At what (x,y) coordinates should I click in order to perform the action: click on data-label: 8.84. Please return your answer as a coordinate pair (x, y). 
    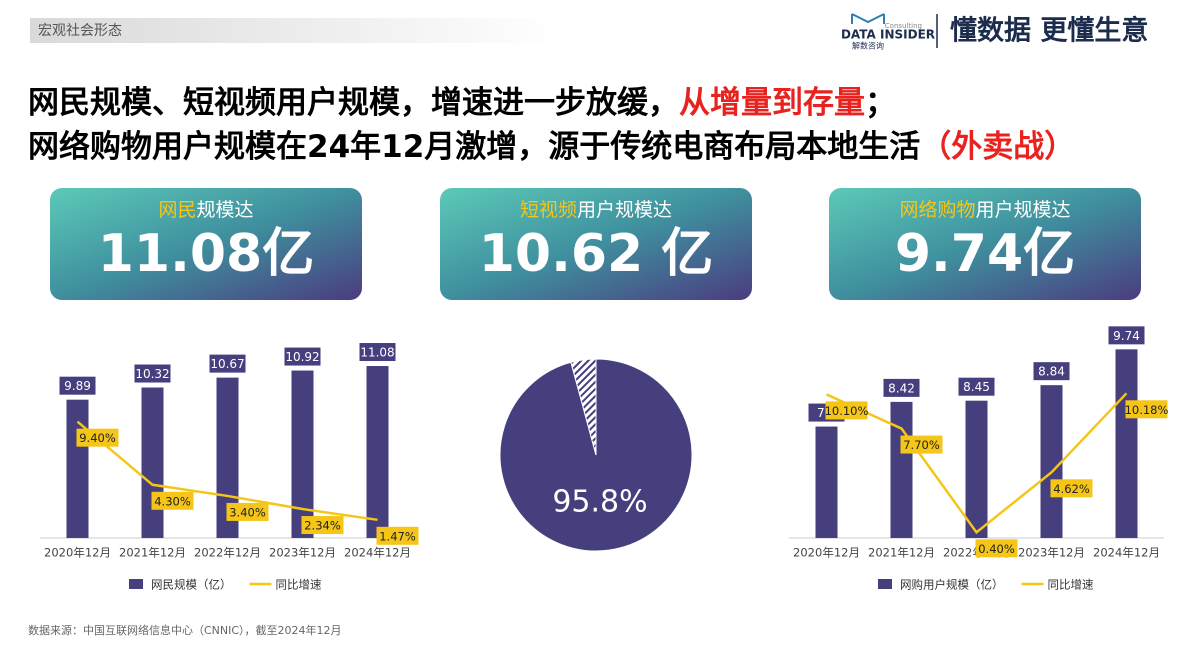
    Looking at the image, I should click on (1051, 372).